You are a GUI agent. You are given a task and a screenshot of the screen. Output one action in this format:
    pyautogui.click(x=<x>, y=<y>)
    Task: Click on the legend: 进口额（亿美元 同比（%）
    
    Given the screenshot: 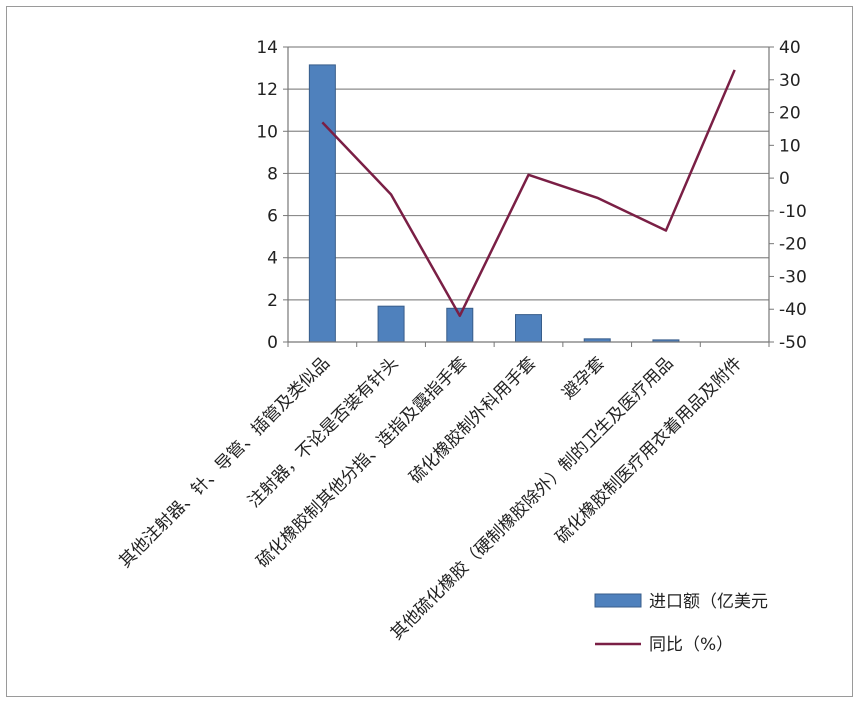 What is the action you would take?
    pyautogui.click(x=681, y=623)
    